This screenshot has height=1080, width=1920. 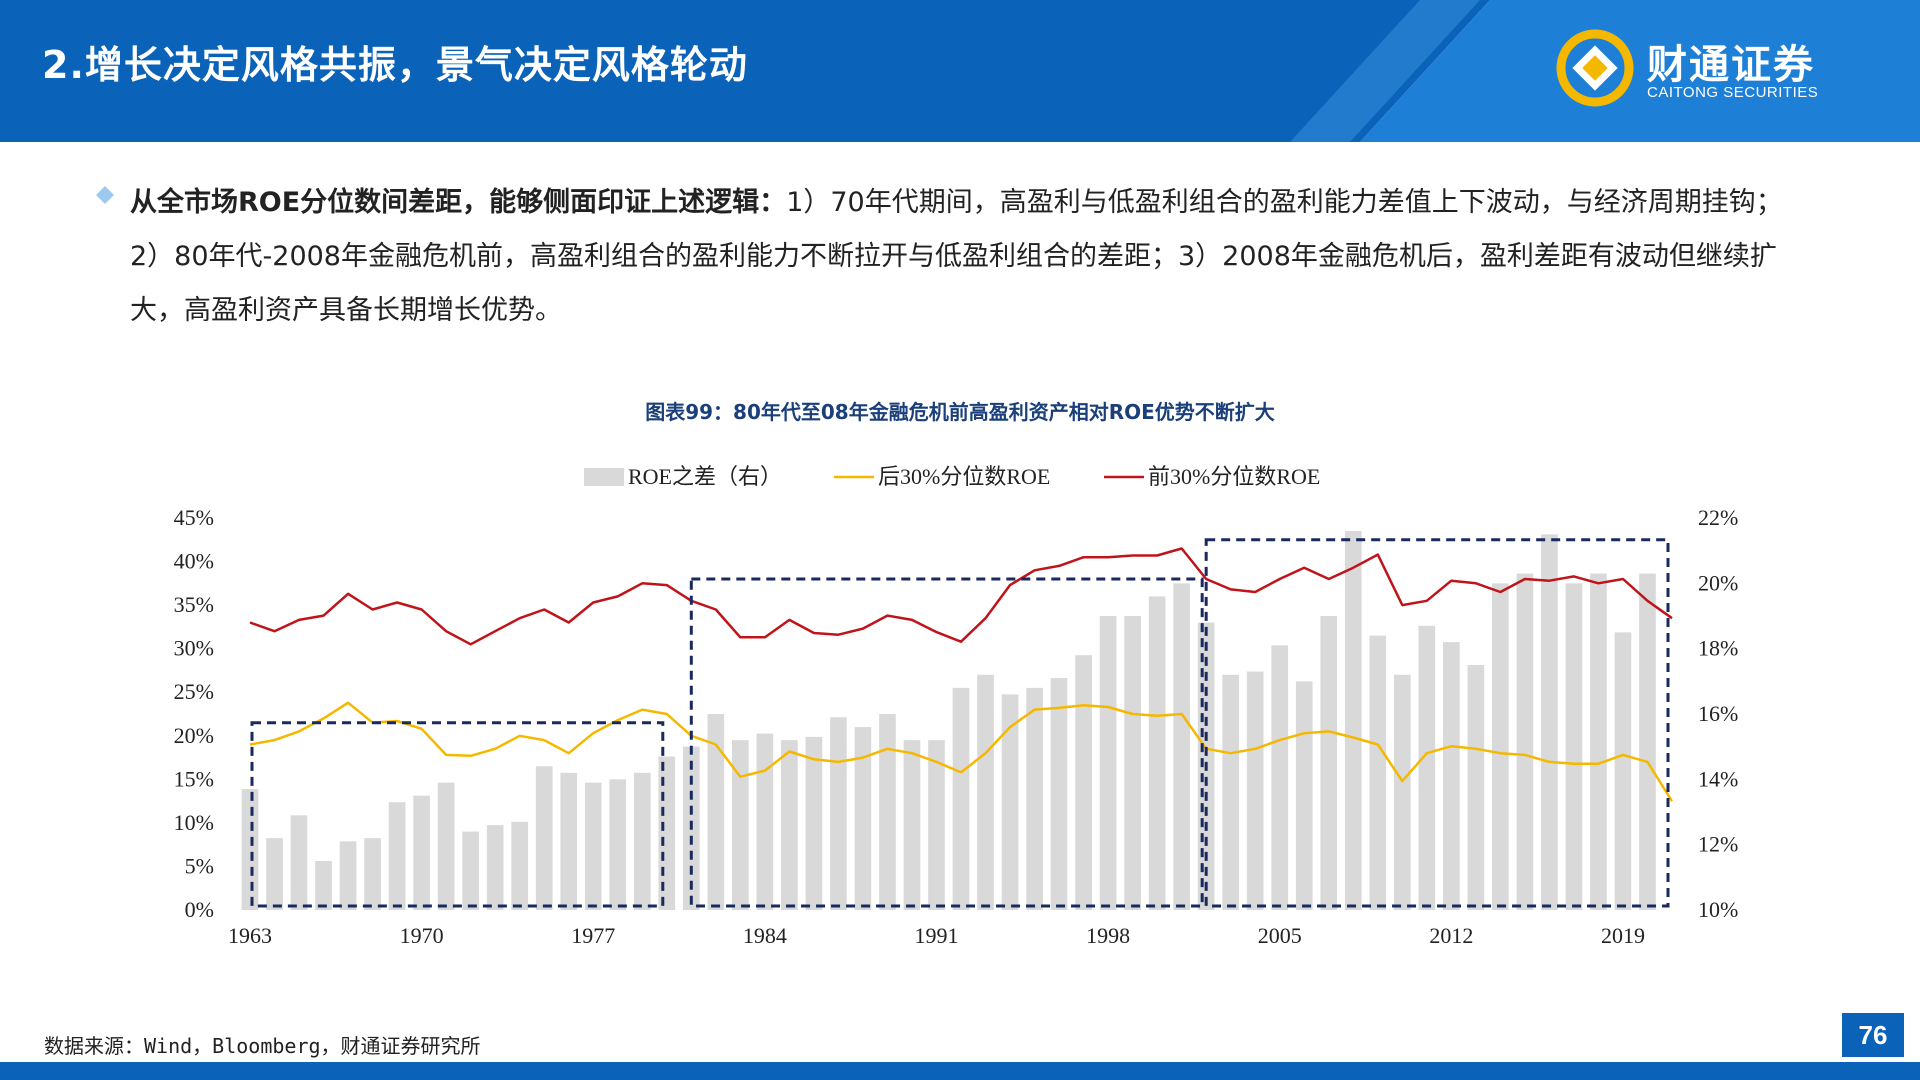 I want to click on x-tick-label: 2019, so click(x=1623, y=935).